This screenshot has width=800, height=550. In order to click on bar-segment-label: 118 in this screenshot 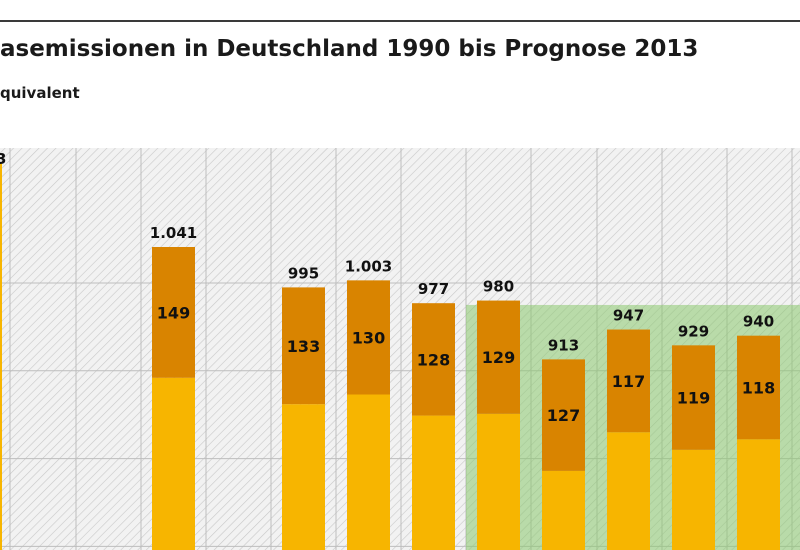, I will do `click(758, 387)`.